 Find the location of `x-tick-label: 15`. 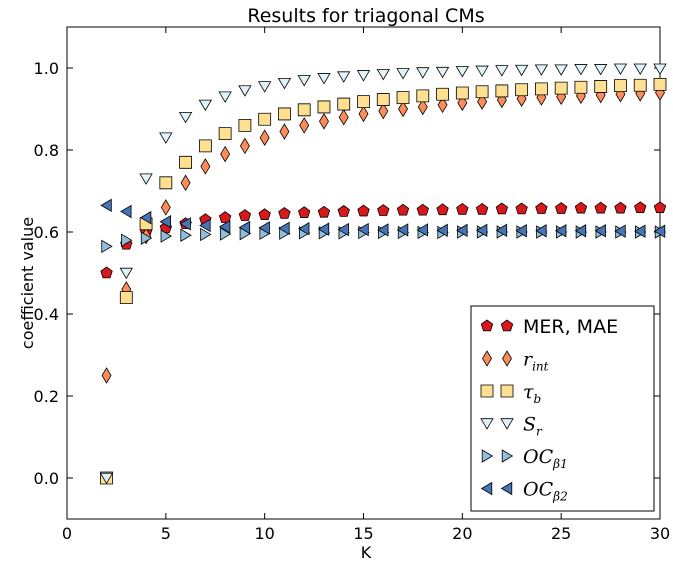

x-tick-label: 15 is located at coordinates (363, 533).